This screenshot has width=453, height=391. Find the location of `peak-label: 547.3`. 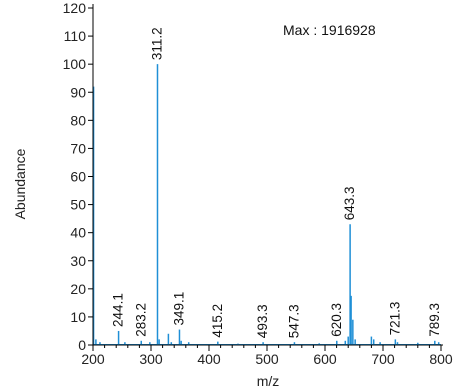

peak-label: 547.3 is located at coordinates (293, 321).